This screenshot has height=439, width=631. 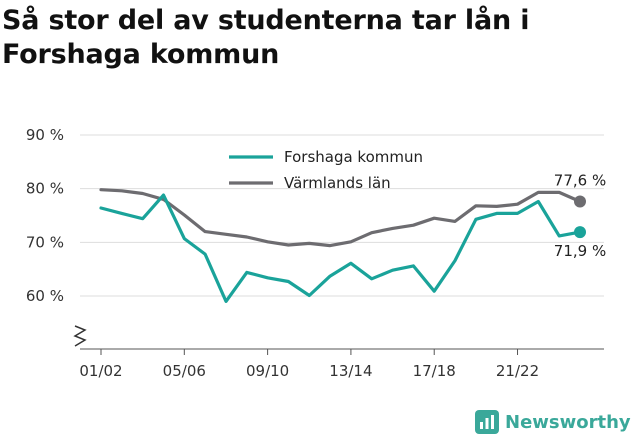 I want to click on x-tick-label: 01/02, so click(x=100, y=371).